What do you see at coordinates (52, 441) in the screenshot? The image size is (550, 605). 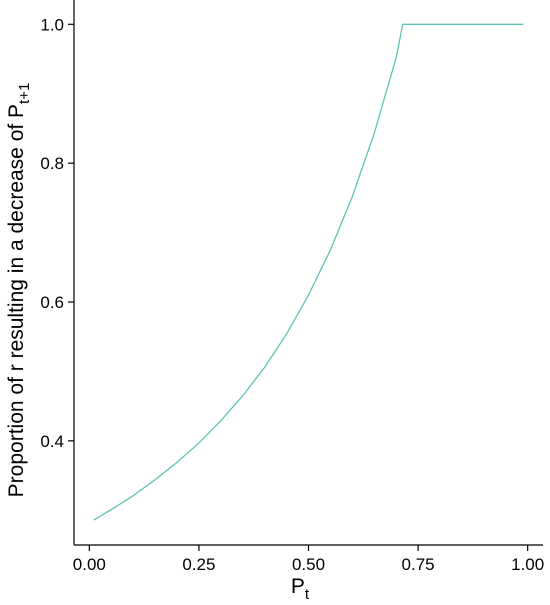 I see `y-tick-label: 0.4` at bounding box center [52, 441].